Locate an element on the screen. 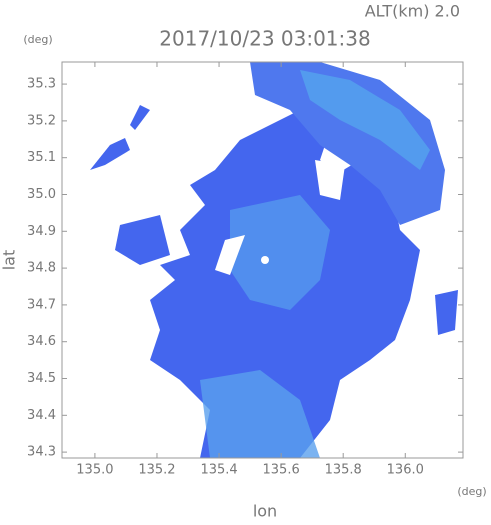 The height and width of the screenshot is (525, 491). y-unit: (deg) is located at coordinates (37, 39).